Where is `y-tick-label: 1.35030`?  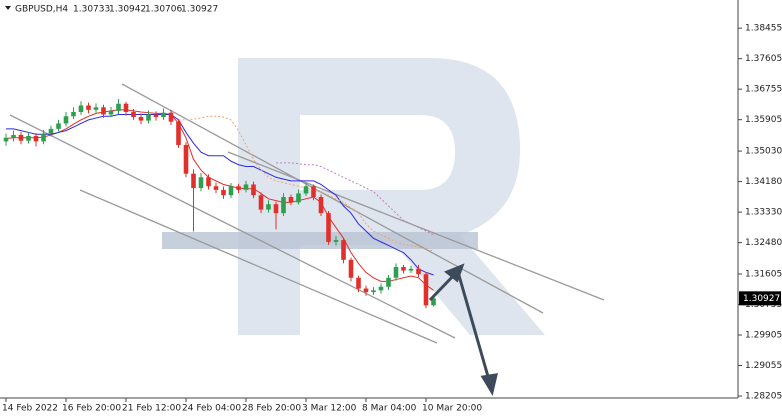 y-tick-label: 1.35030 is located at coordinates (763, 152).